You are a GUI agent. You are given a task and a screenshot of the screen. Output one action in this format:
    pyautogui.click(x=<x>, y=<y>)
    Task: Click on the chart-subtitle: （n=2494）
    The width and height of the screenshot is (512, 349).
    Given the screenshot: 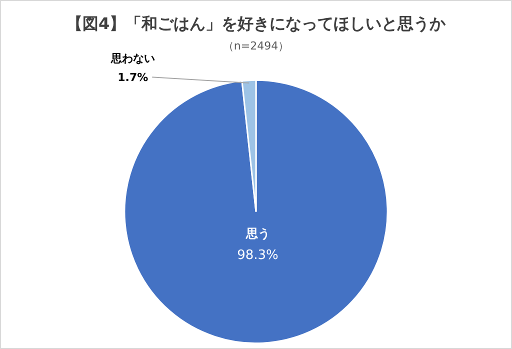 What is the action you would take?
    pyautogui.click(x=256, y=46)
    